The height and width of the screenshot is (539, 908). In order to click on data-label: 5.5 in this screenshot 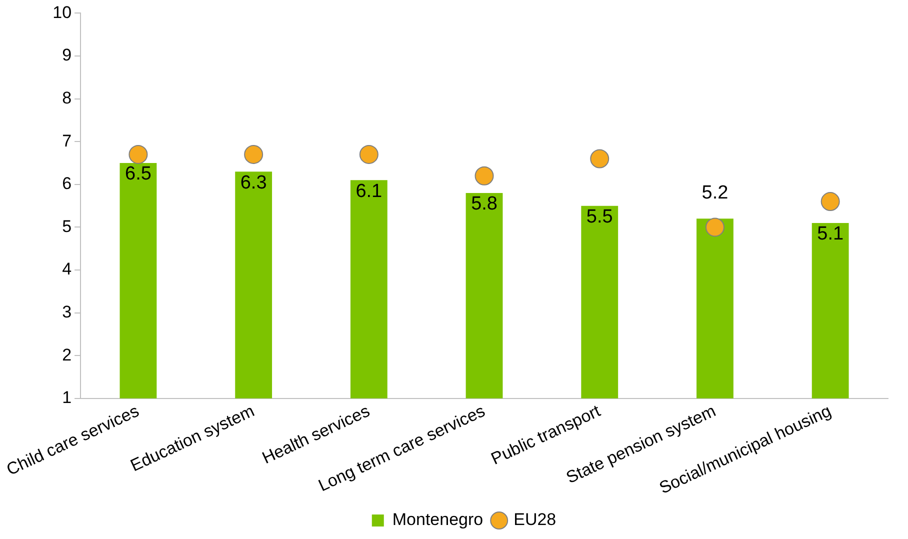, I will do `click(599, 217)`.